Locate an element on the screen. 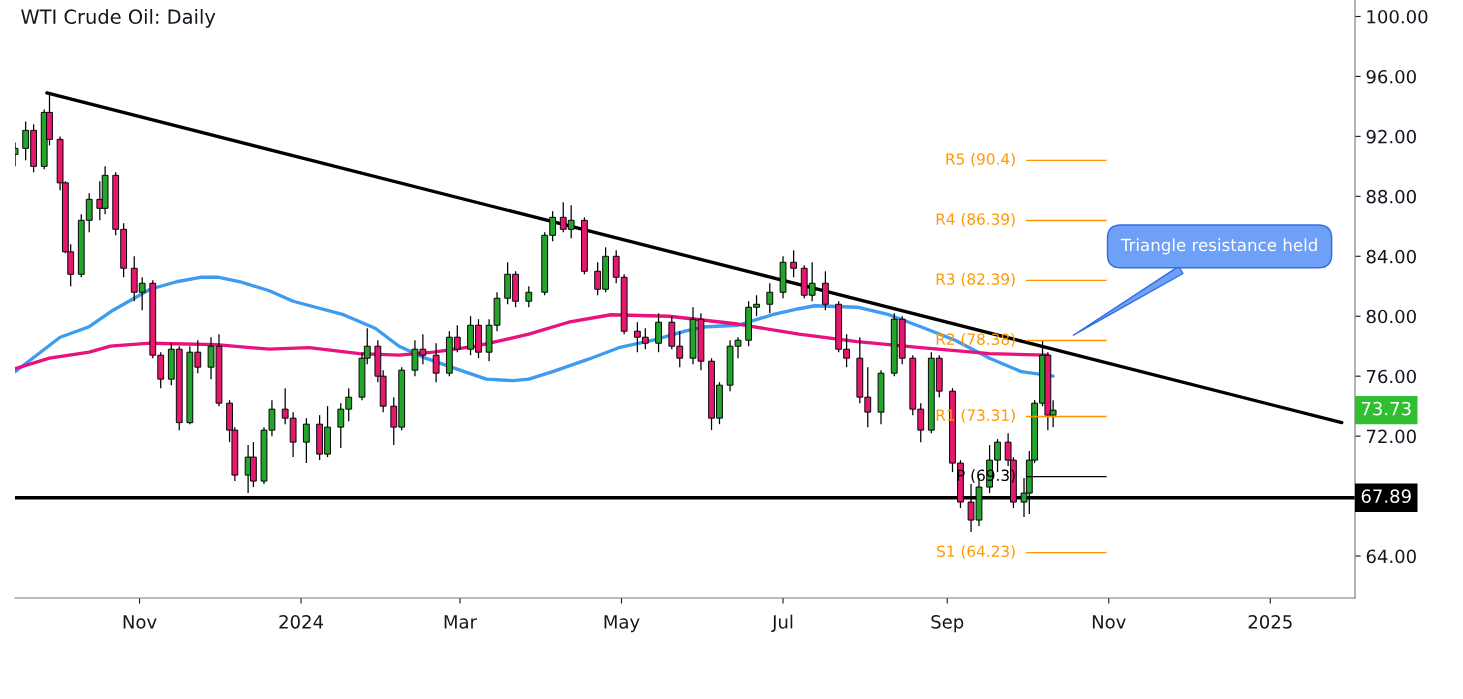 The image size is (1463, 699). y-tick-label: 72.00 is located at coordinates (1391, 436).